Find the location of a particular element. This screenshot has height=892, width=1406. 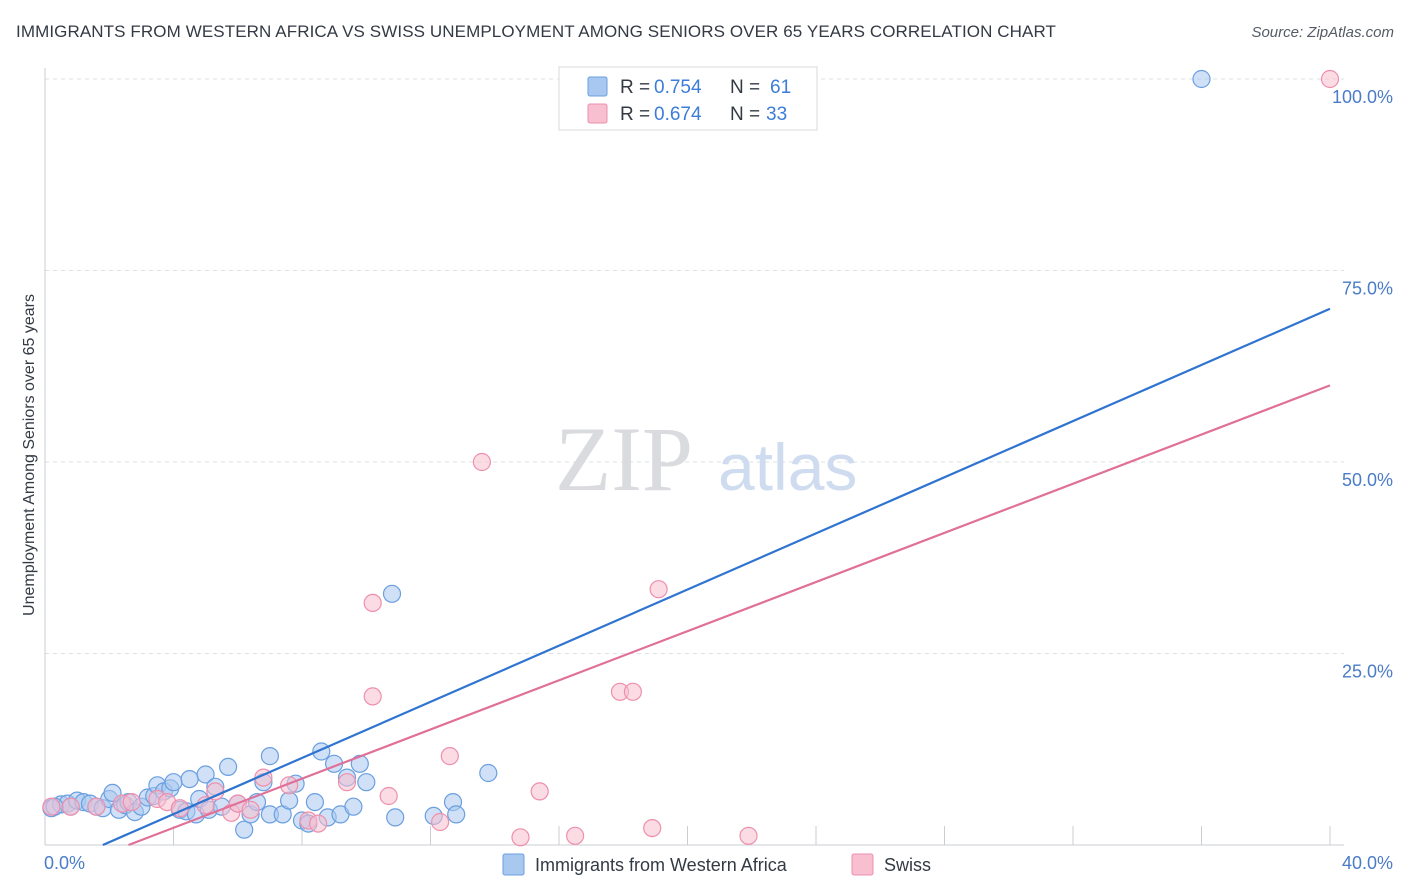

y-tick-label: 50.0% is located at coordinates (1367, 480).